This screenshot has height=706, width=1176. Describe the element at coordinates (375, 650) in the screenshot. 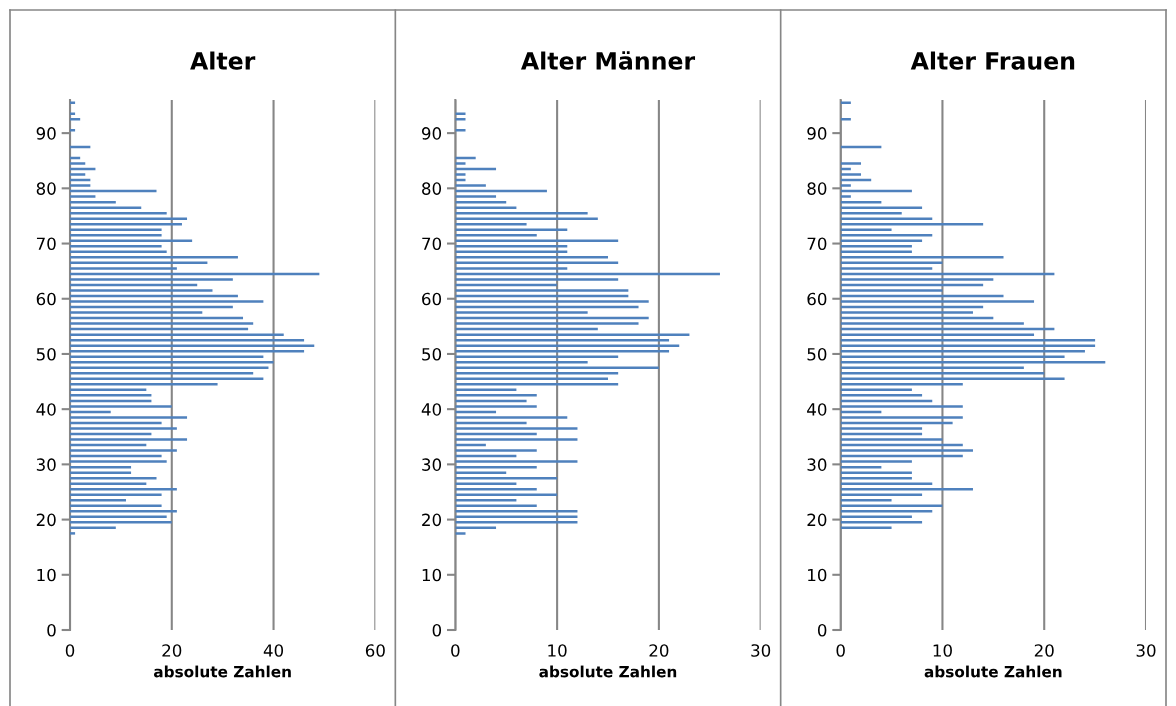

I see `x-tick-label: 60` at that location.